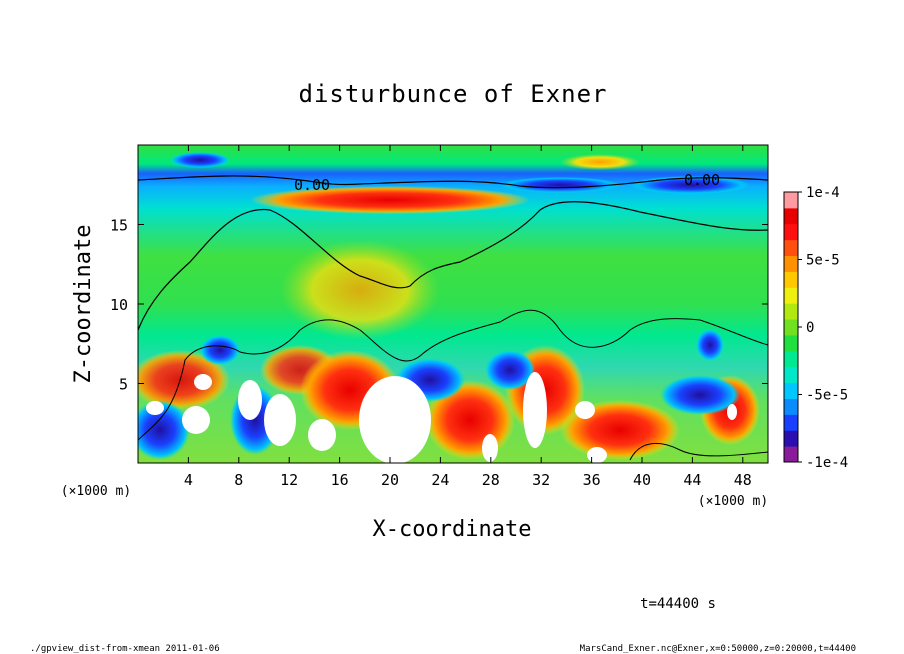  Describe the element at coordinates (125, 649) in the screenshot. I see `footer-left: ./gpview_dist-from-xmean 2011-01-06` at that location.